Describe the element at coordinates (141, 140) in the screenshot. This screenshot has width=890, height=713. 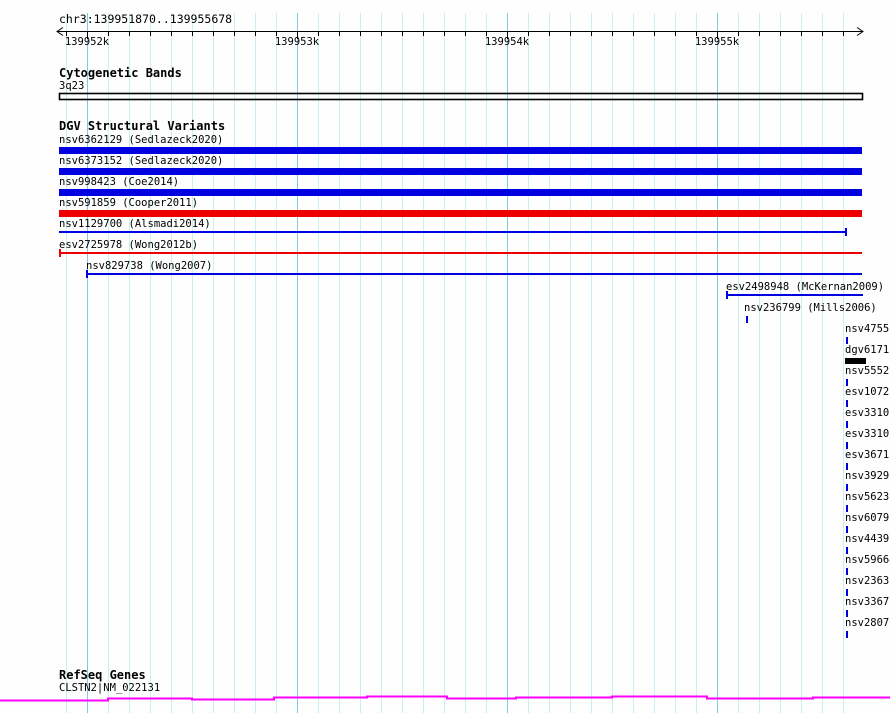
I see `variant-label: nsv6362129 (Sedlazeck2020)` at that location.